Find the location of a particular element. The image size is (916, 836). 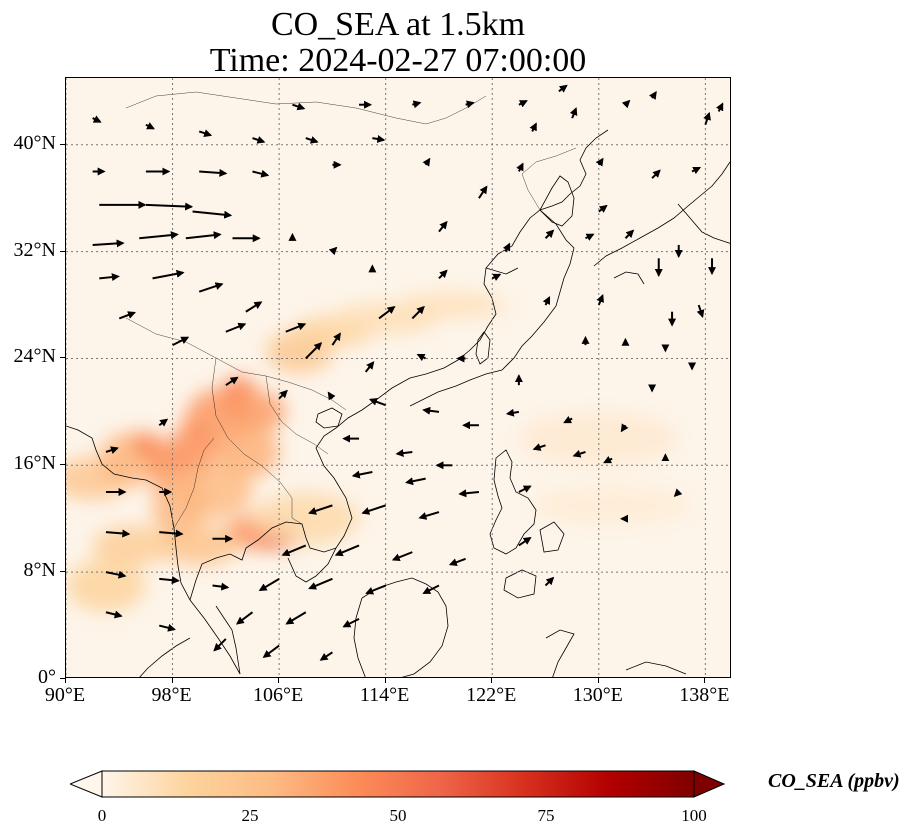

coastline-hainan is located at coordinates (329, 418).